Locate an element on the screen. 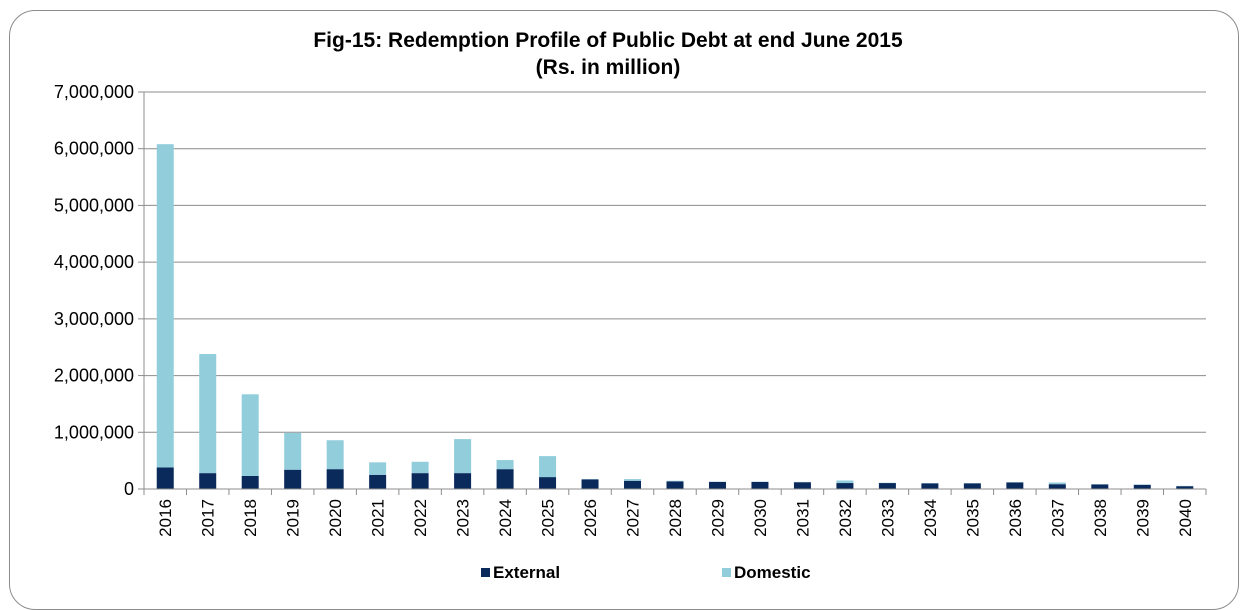  x-tick-label: 2038 is located at coordinates (1100, 518).